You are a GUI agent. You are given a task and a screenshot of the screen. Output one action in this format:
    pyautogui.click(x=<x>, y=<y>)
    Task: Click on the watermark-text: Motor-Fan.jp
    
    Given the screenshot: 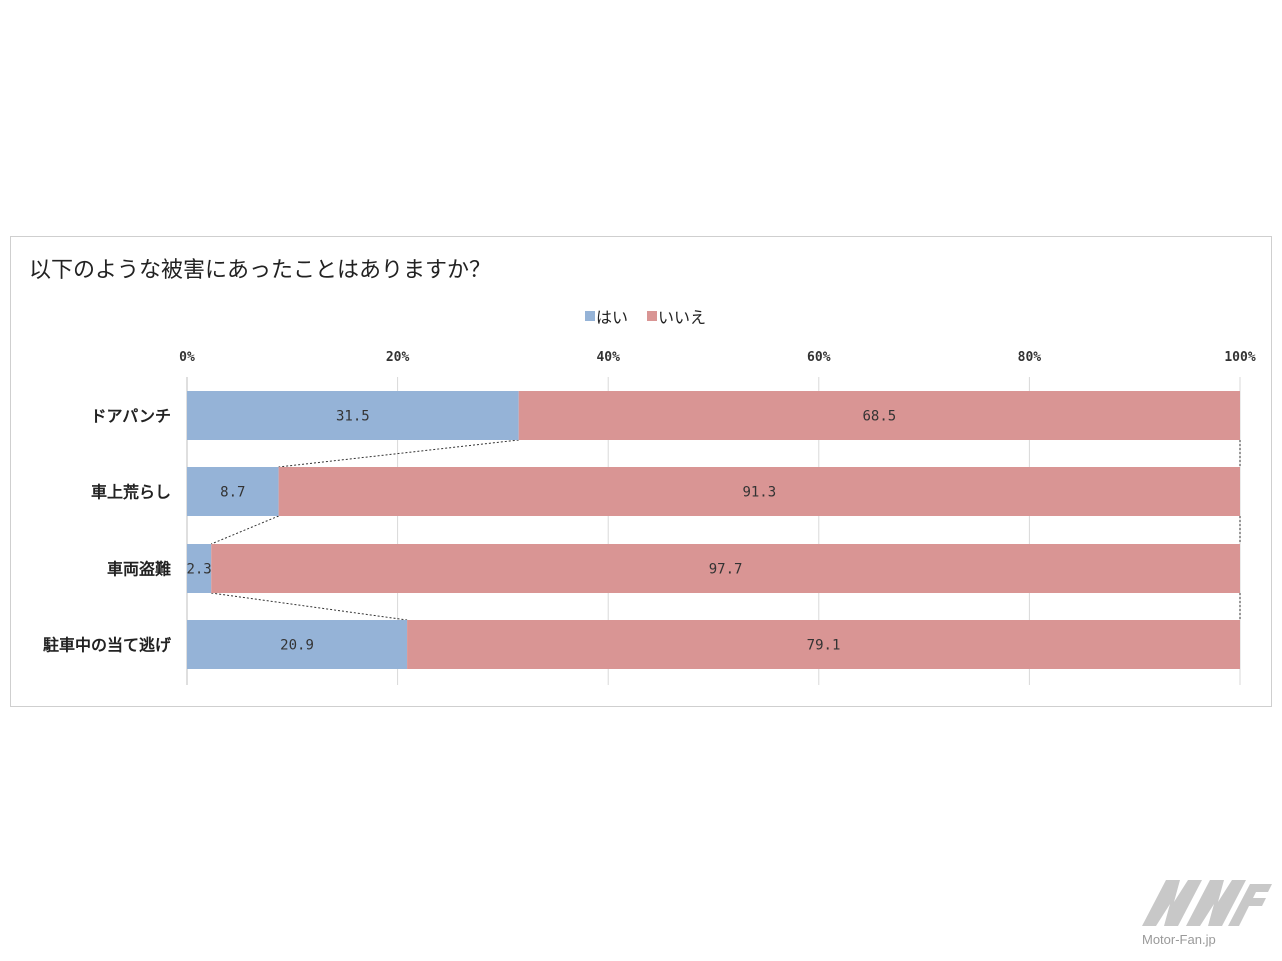 What is the action you would take?
    pyautogui.click(x=1179, y=939)
    